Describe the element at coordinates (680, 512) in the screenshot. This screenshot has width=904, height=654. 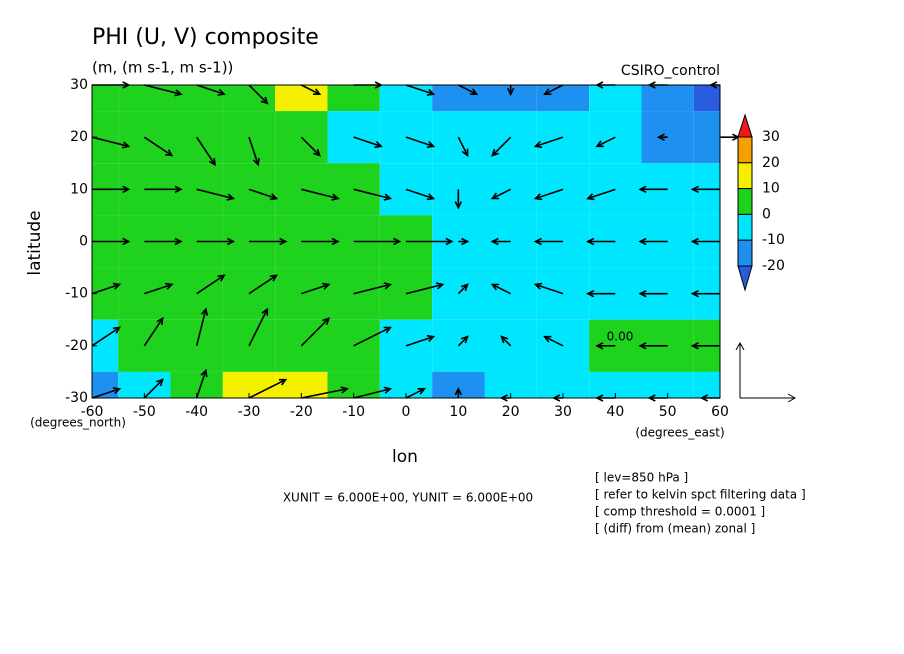
I see `note: [ comp threshold = 0.0001 ]` at that location.